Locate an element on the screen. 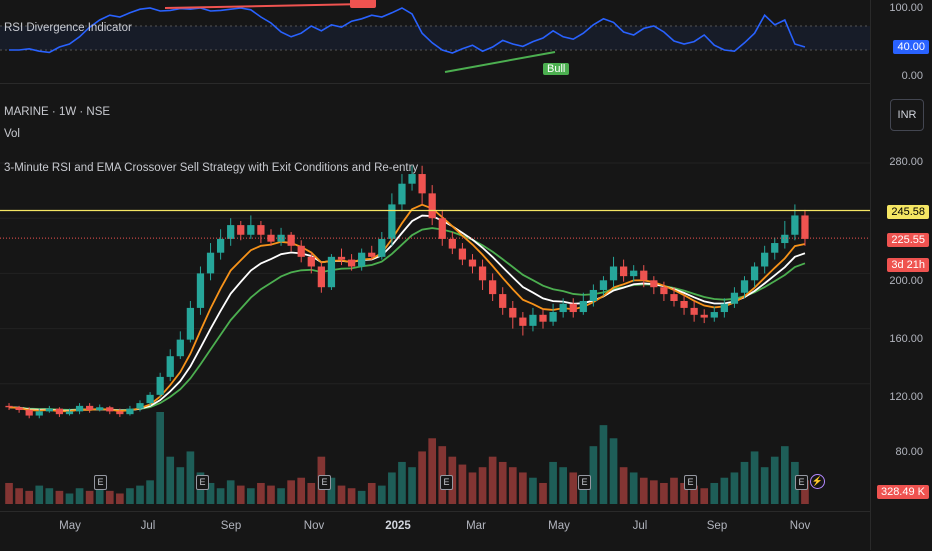  rsi-pane: RSI Divergence Indicator Bull is located at coordinates (435, 41).